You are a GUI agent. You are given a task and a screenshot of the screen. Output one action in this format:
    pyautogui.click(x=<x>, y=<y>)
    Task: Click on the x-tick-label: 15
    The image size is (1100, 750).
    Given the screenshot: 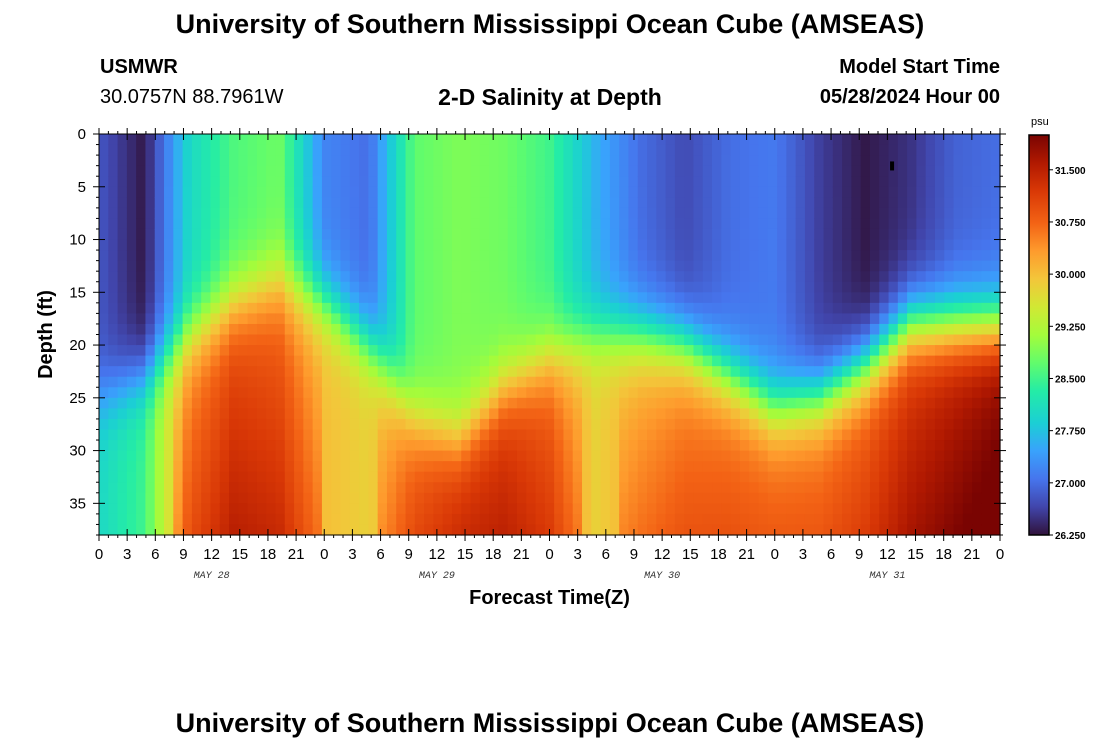 What is the action you would take?
    pyautogui.click(x=690, y=554)
    